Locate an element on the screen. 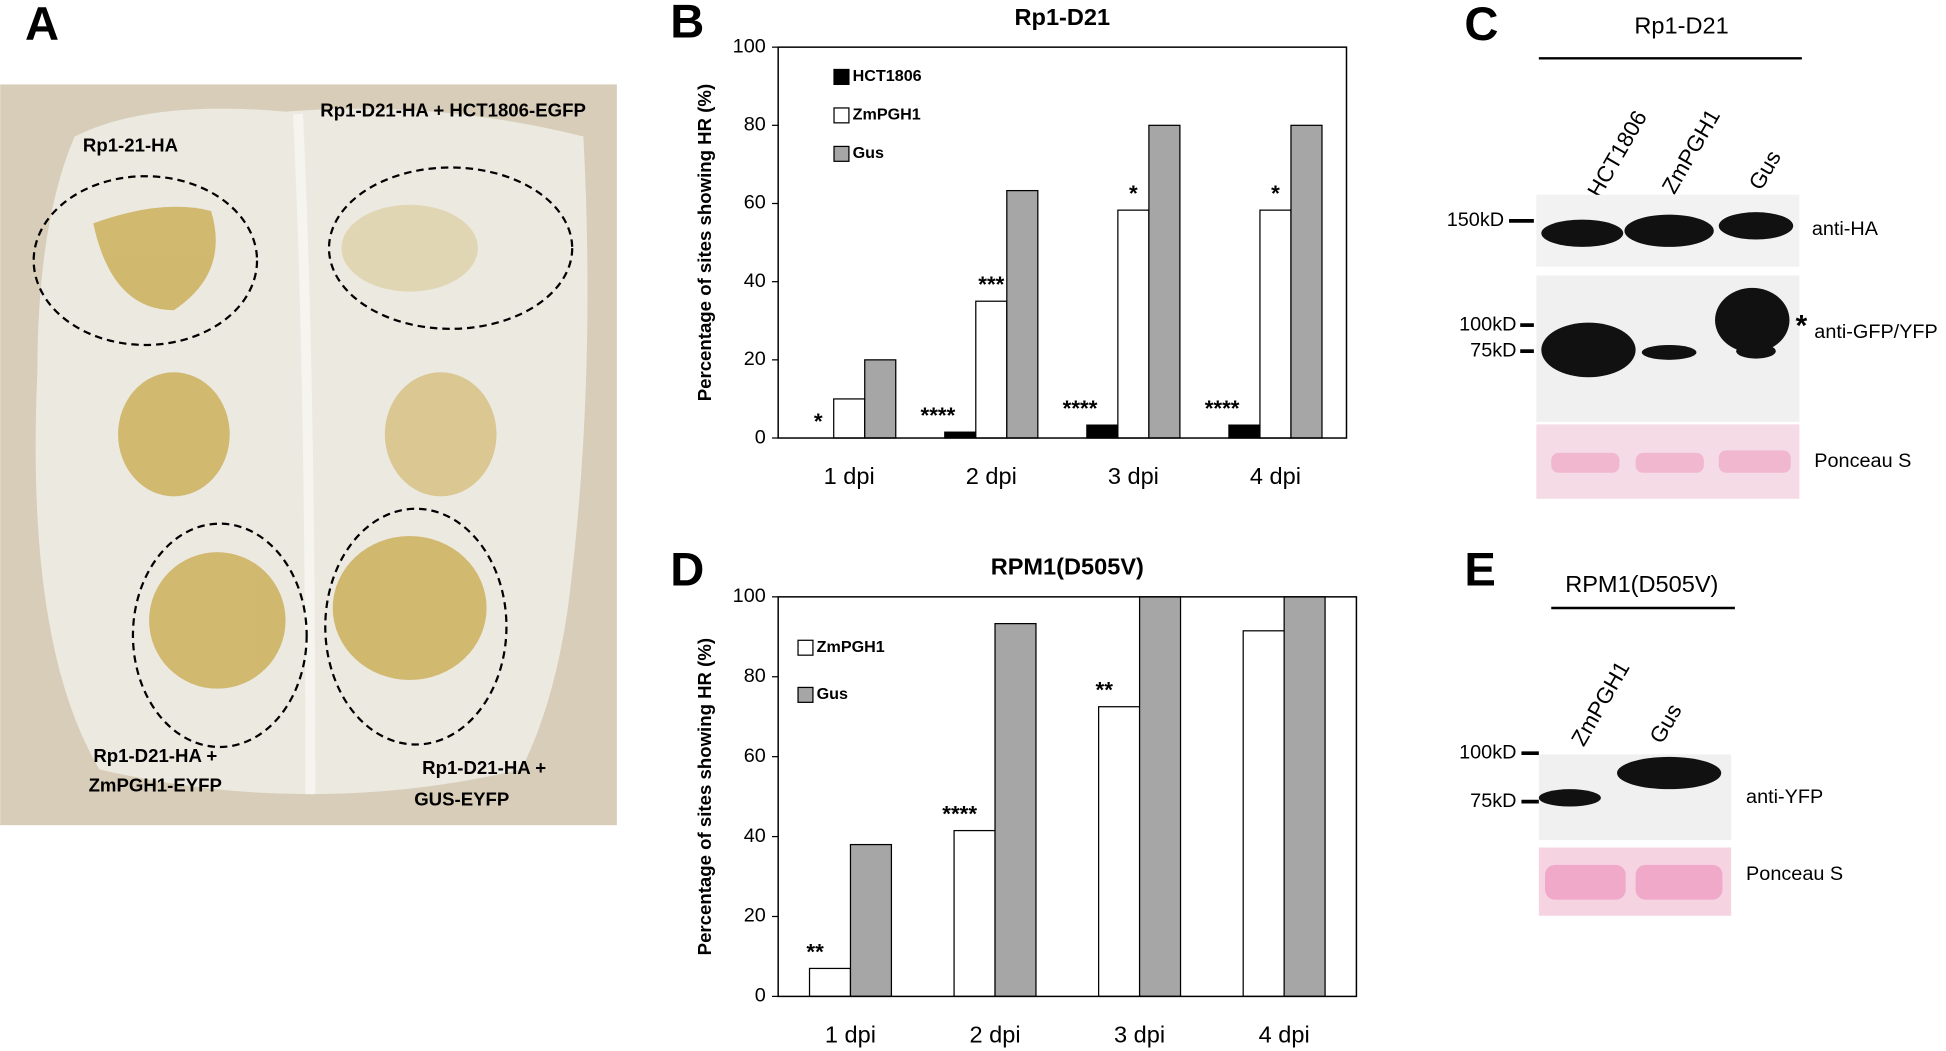  panel-letter: B is located at coordinates (687, 23).